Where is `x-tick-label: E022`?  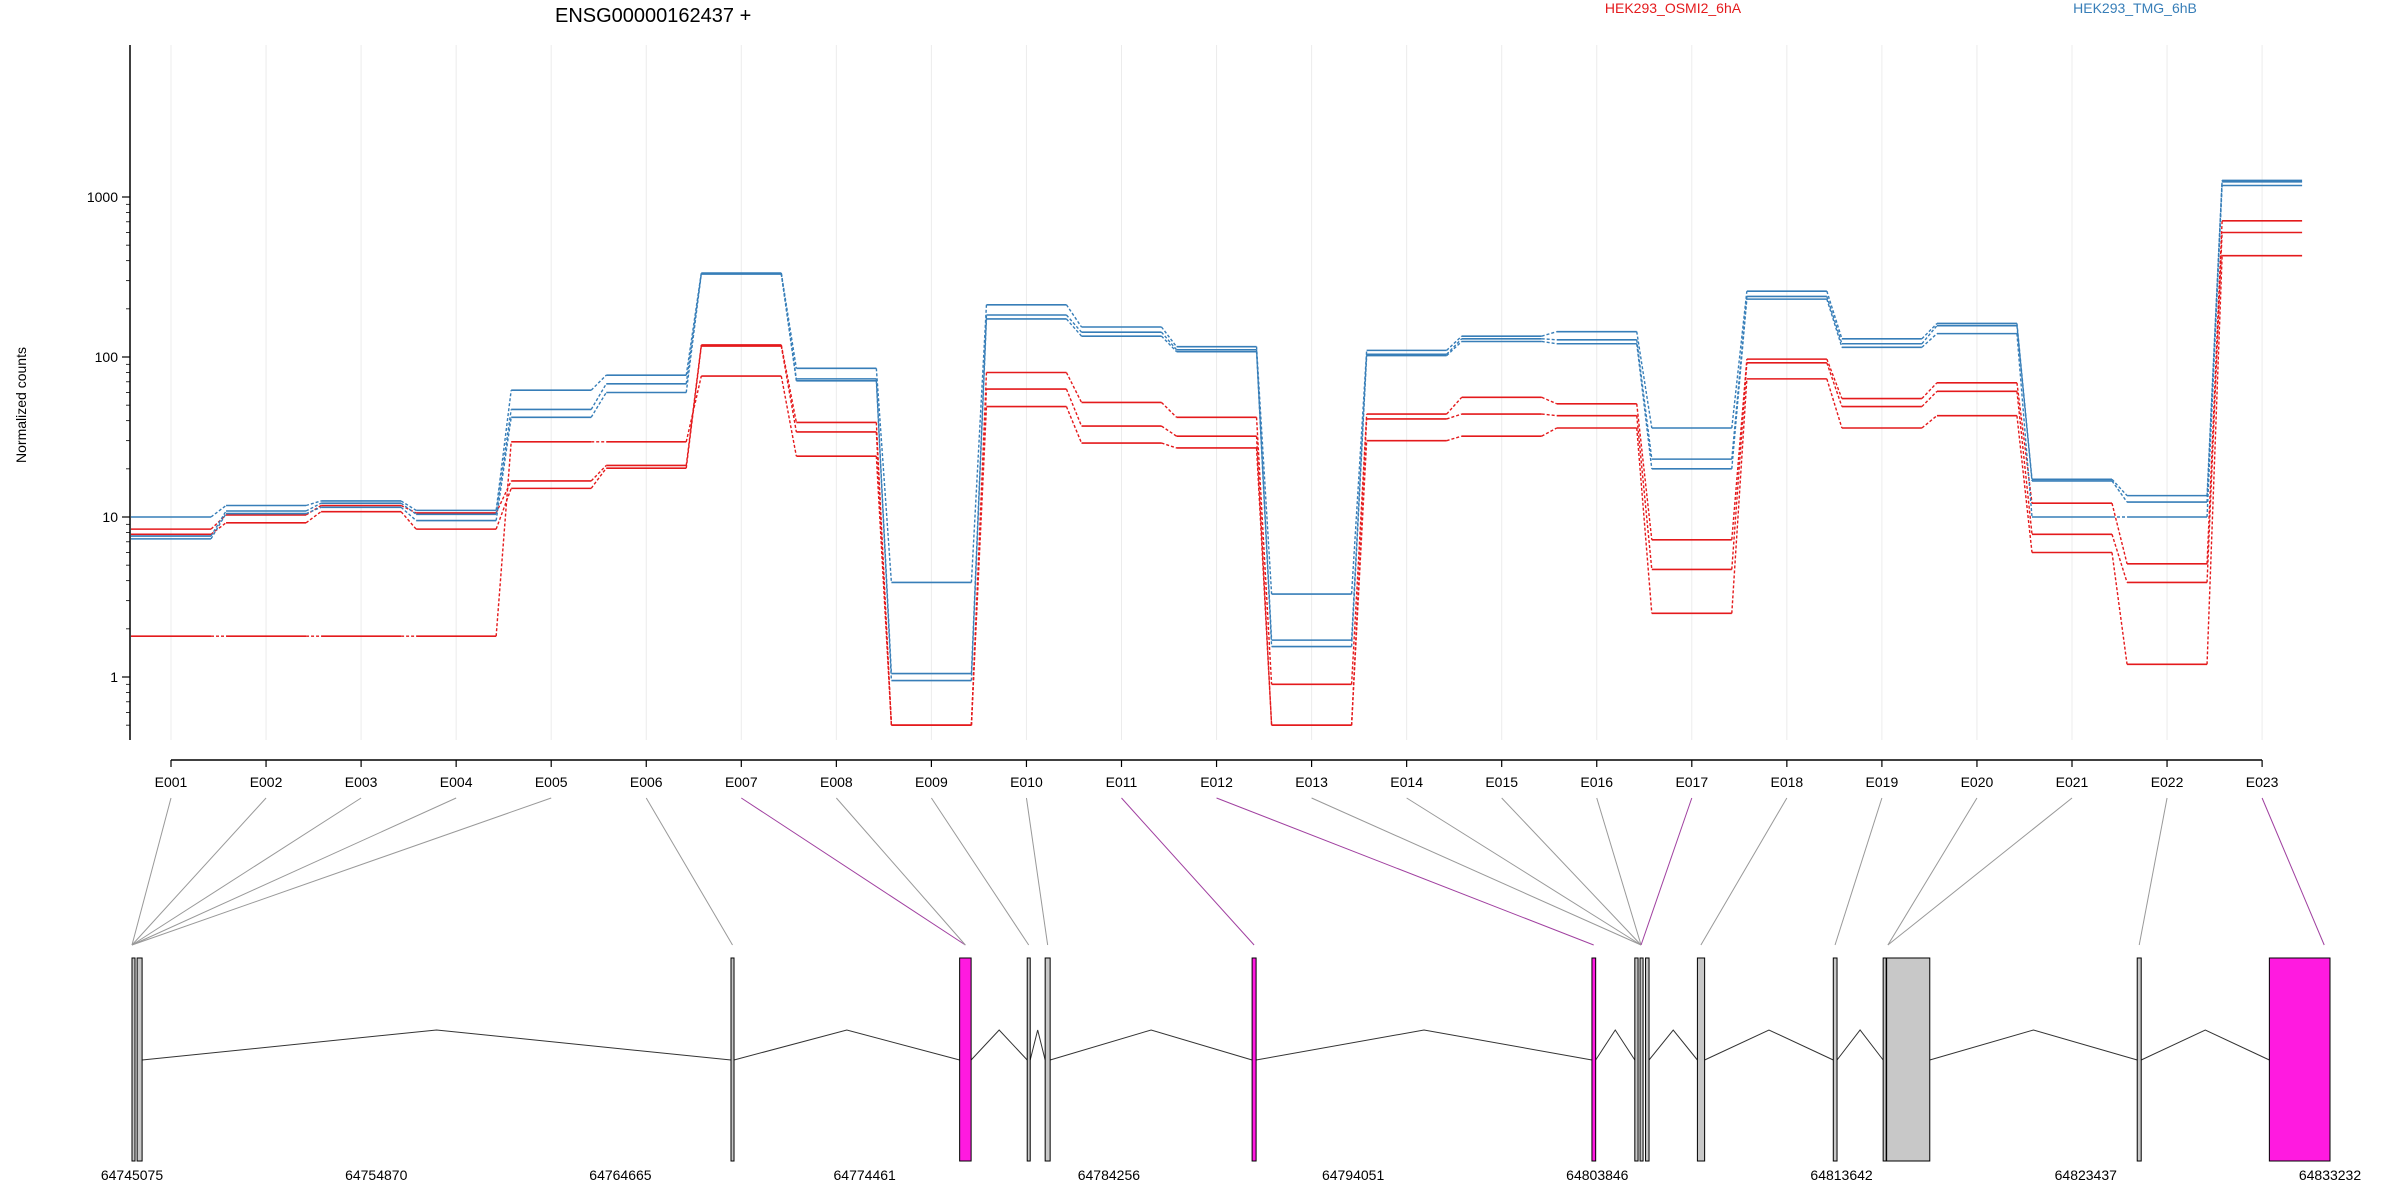 x-tick-label: E022 is located at coordinates (2167, 782).